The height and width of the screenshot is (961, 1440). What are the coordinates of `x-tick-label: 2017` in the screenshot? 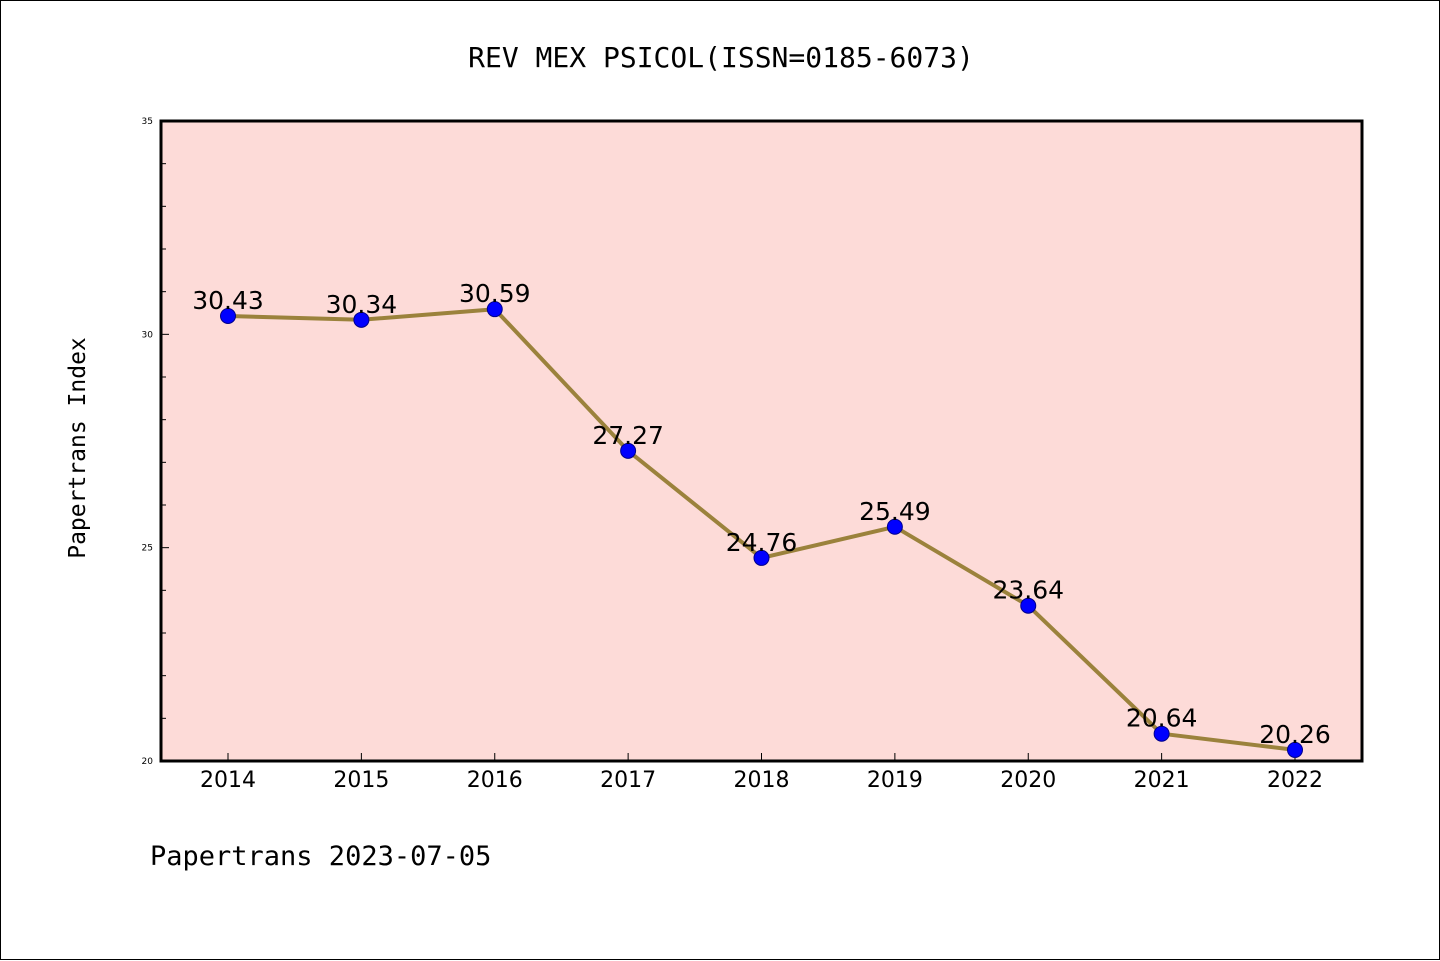 It's located at (628, 780).